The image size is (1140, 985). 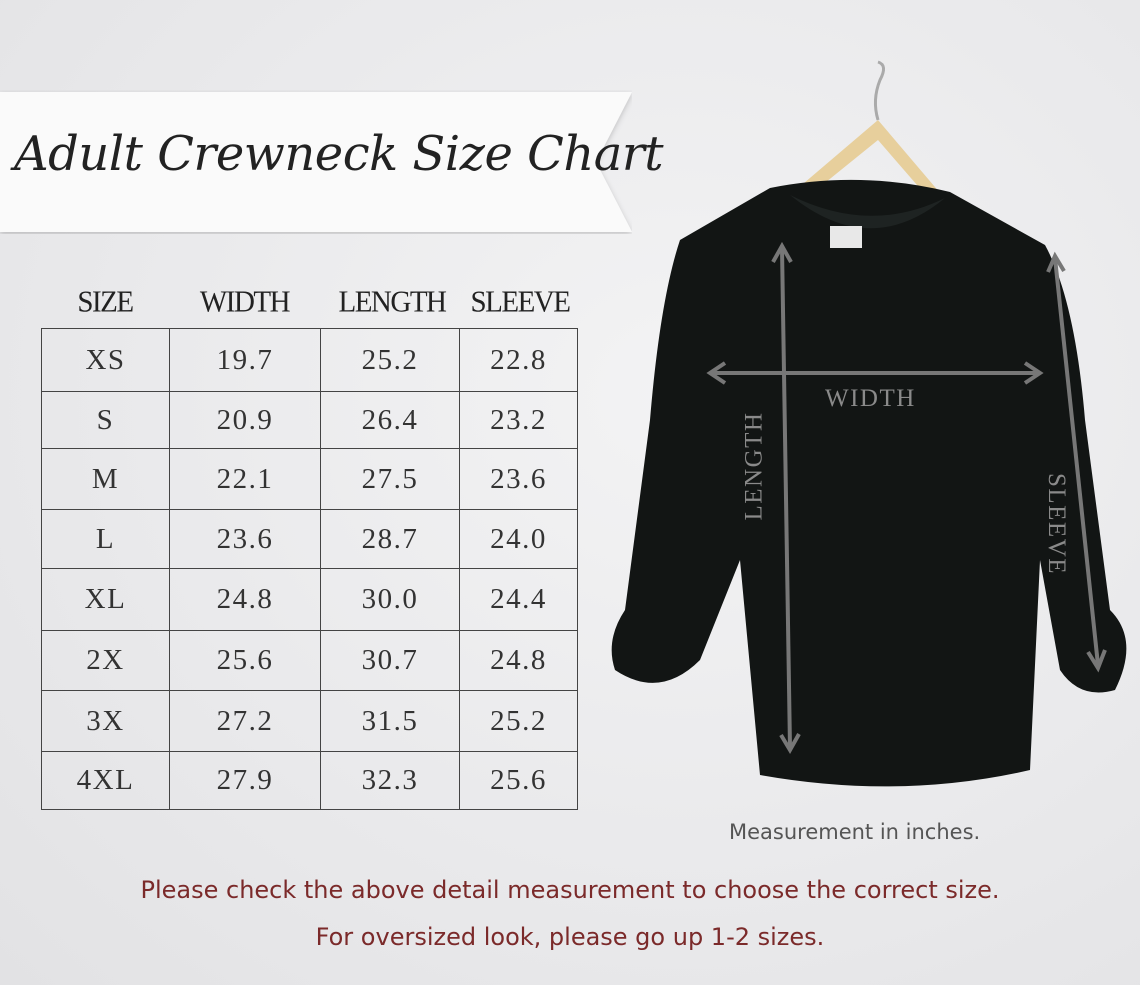 What do you see at coordinates (245, 479) in the screenshot?
I see `cell-width: 22.1` at bounding box center [245, 479].